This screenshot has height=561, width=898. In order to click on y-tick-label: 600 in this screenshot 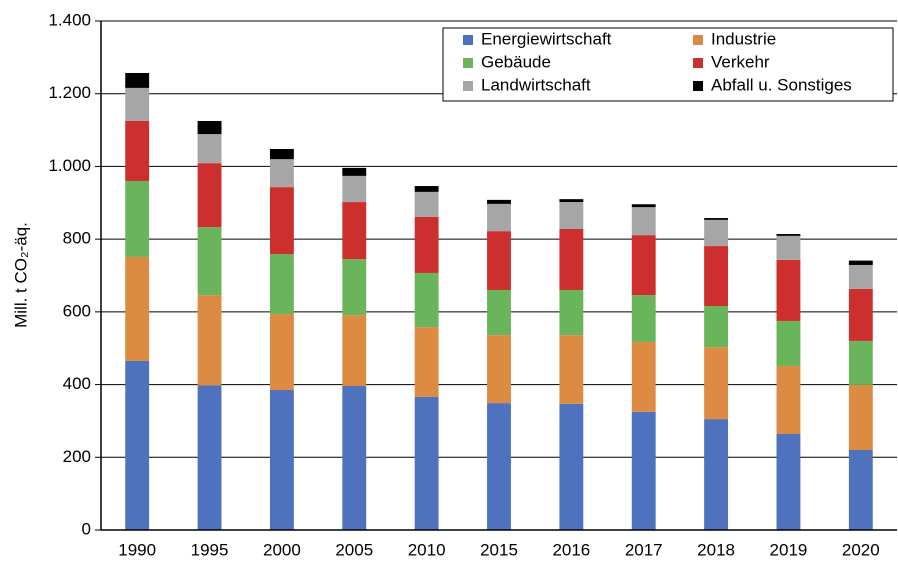, I will do `click(77, 310)`.